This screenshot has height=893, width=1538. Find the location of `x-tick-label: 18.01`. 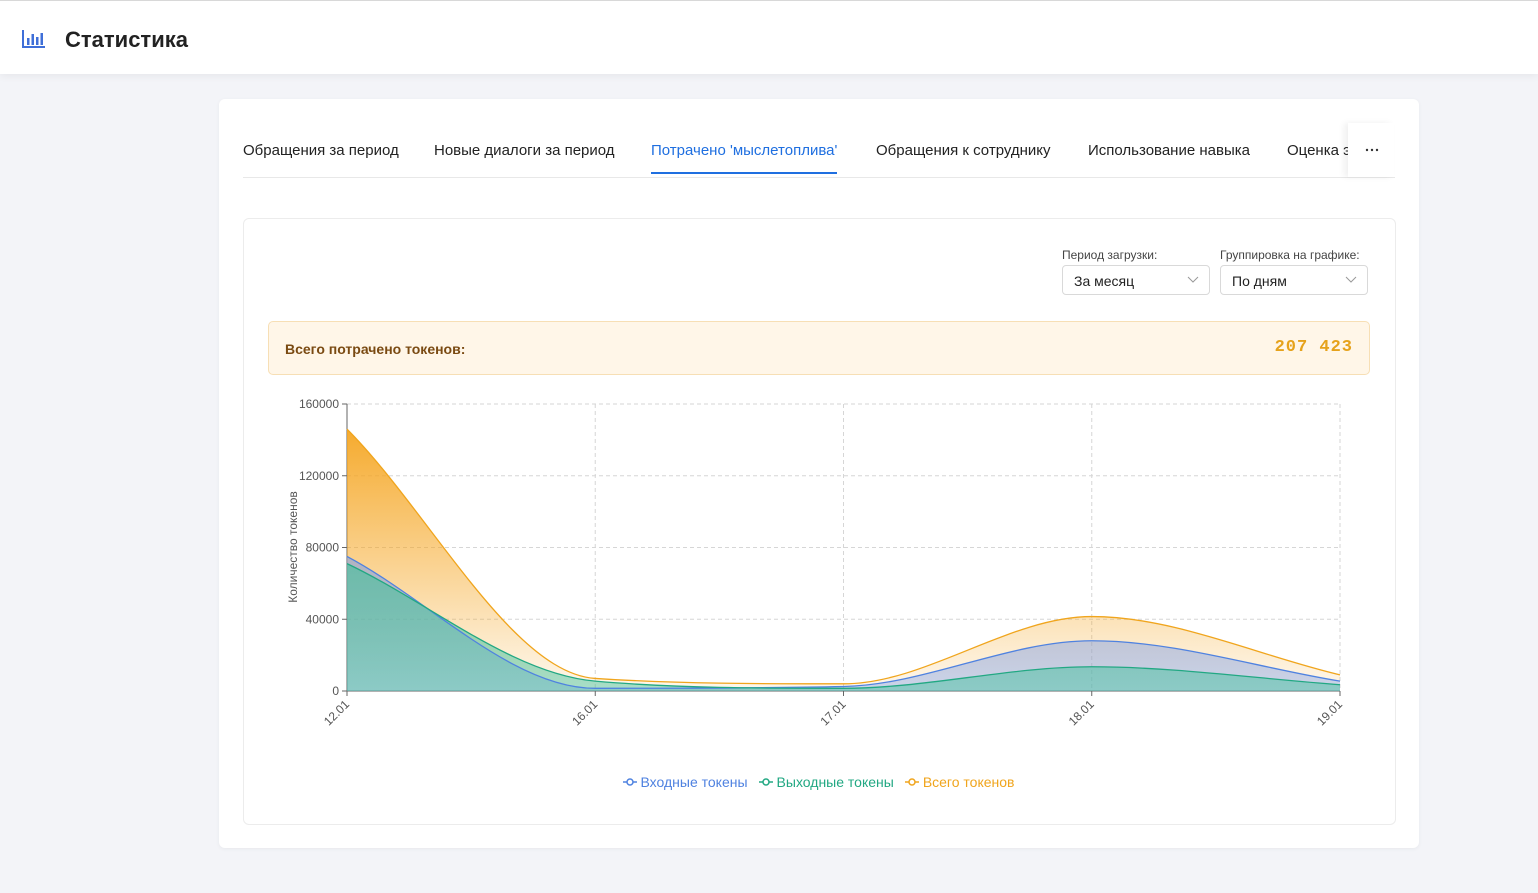

x-tick-label: 18.01 is located at coordinates (1081, 712).